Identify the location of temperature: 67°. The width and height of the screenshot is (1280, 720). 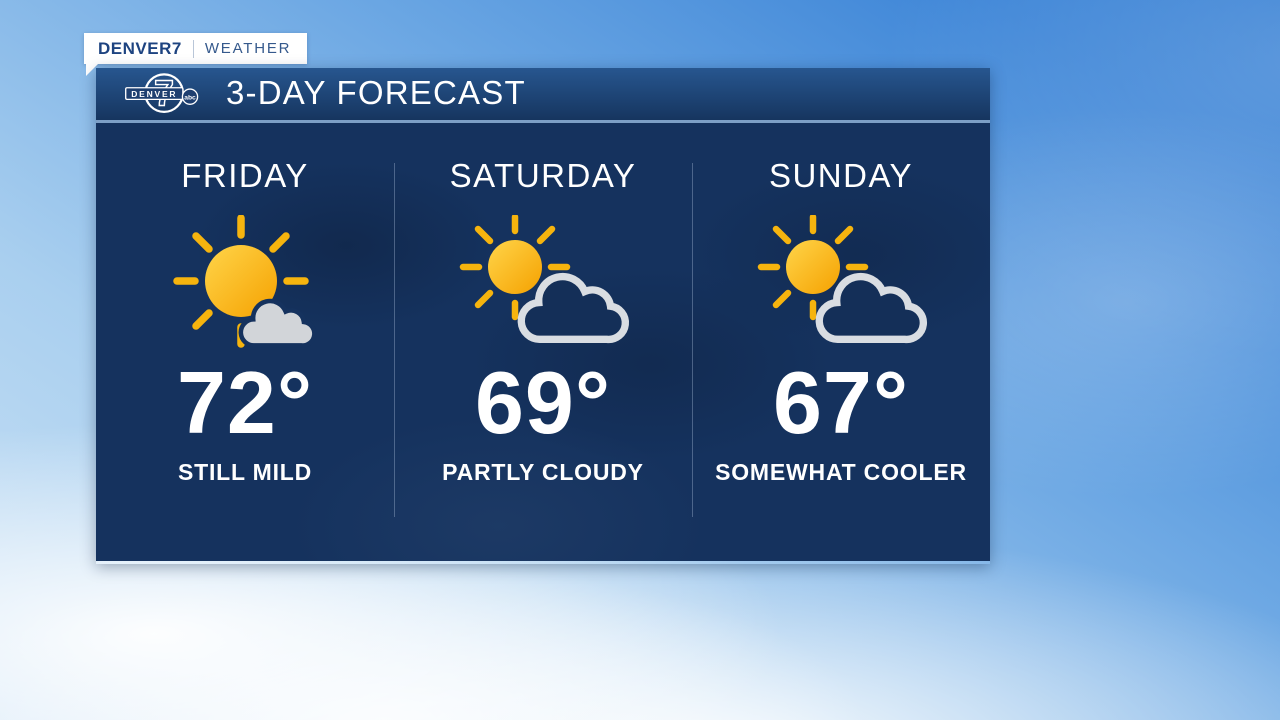
(841, 402).